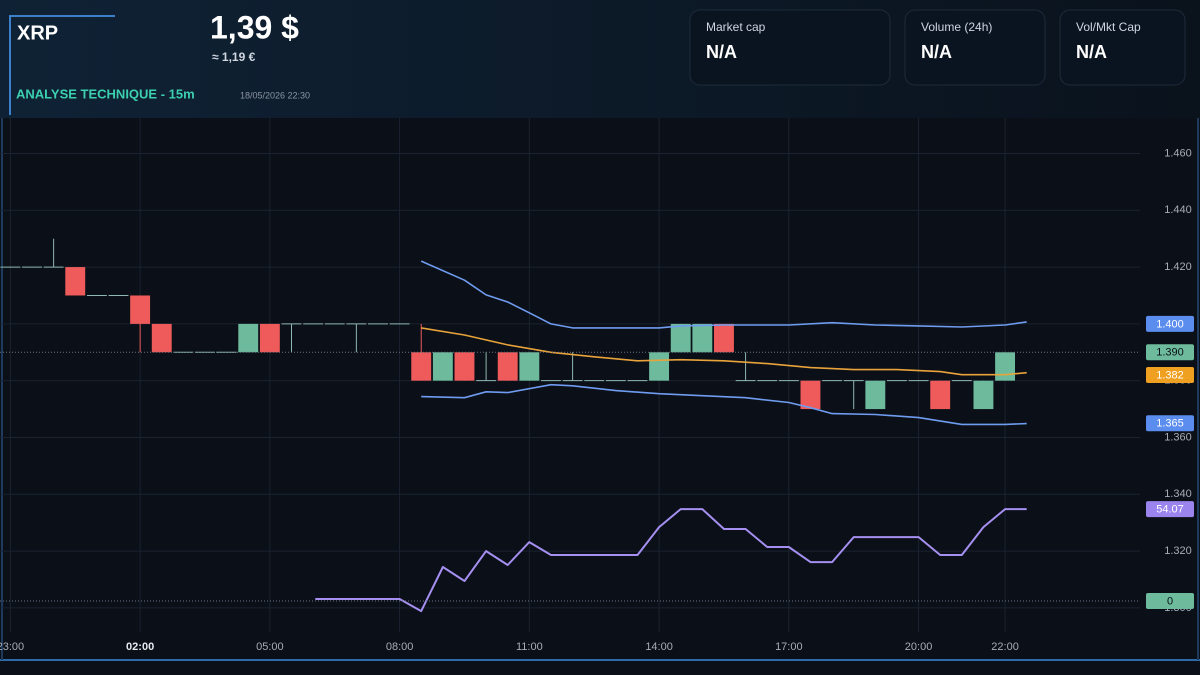 This screenshot has width=1200, height=675. What do you see at coordinates (400, 647) in the screenshot?
I see `x-tick-label: 08:00` at bounding box center [400, 647].